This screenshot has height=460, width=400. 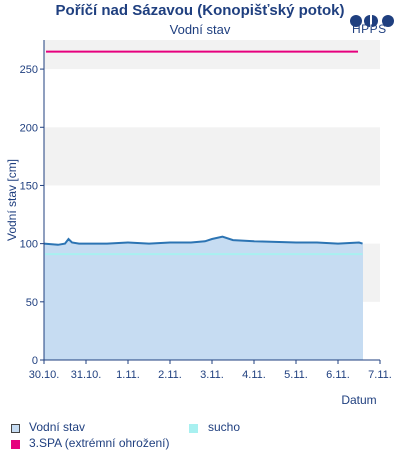 What do you see at coordinates (29, 128) in the screenshot?
I see `y-tick-label: 200` at bounding box center [29, 128].